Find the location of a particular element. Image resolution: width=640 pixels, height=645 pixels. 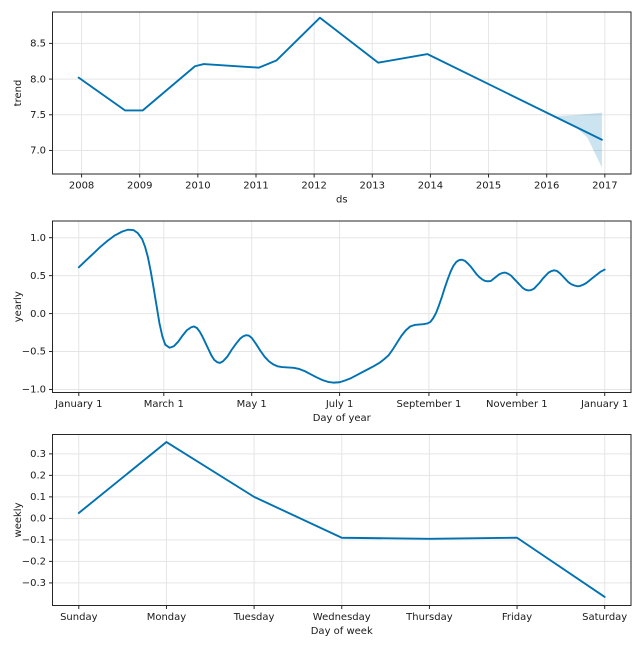

trend-y-tick-label: 7.5 is located at coordinates (38, 115).